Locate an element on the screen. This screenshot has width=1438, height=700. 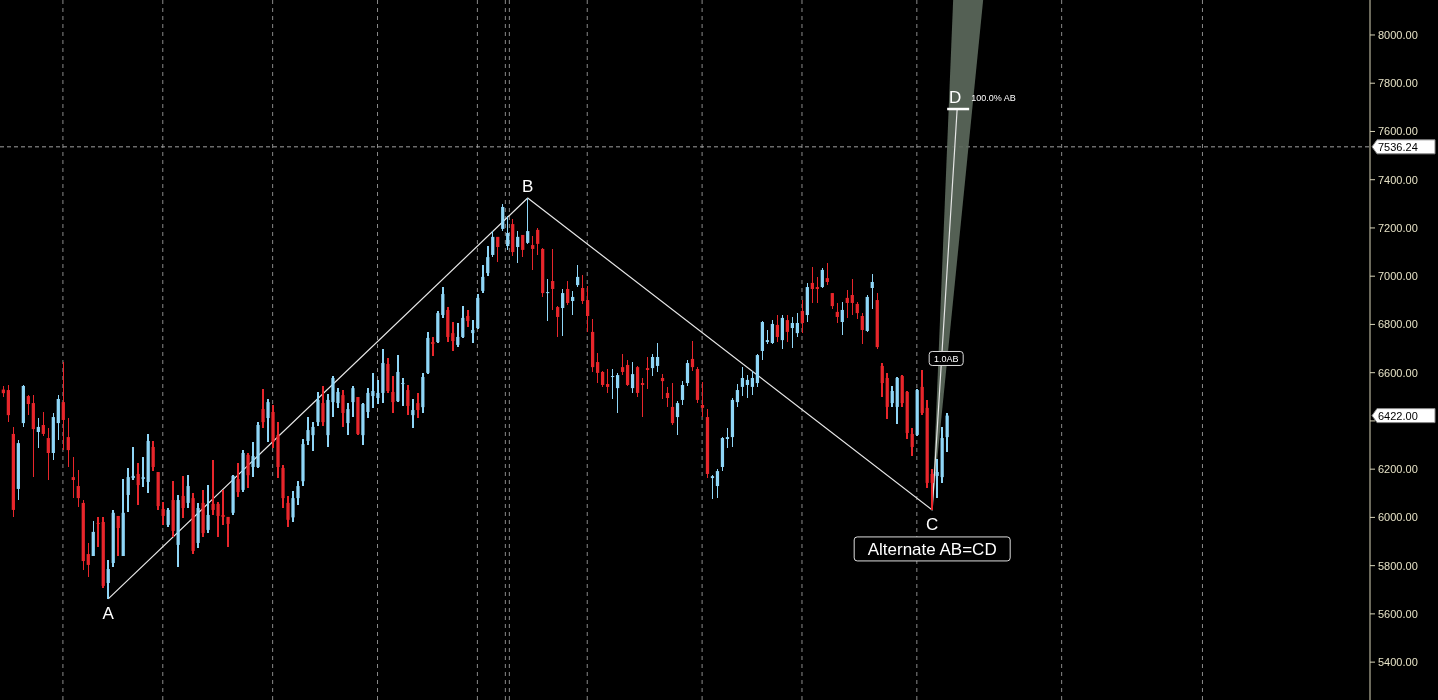
y-tick-label: 6200.00 is located at coordinates (1398, 469).